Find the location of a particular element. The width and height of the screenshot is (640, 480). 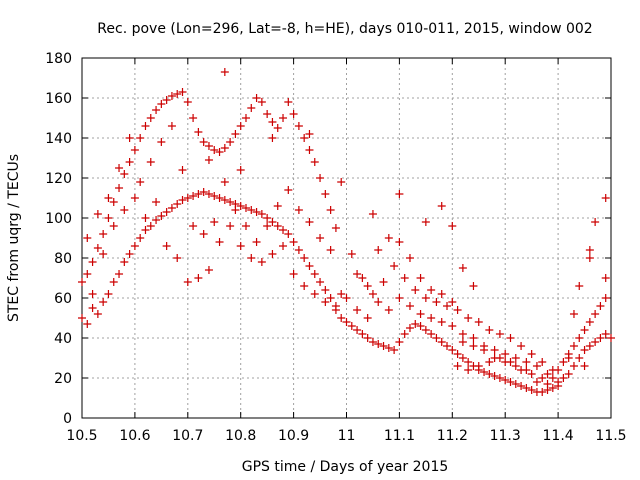

y-tick-label: 20 is located at coordinates (63, 379).